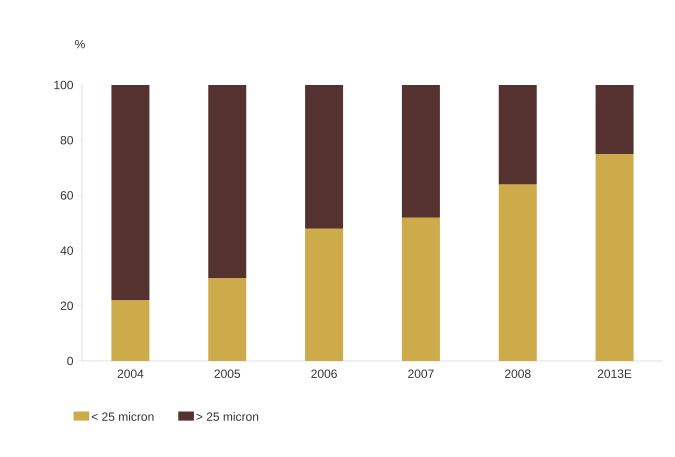 The image size is (675, 457). Describe the element at coordinates (324, 374) in the screenshot. I see `x-tick-label: 2006` at that location.